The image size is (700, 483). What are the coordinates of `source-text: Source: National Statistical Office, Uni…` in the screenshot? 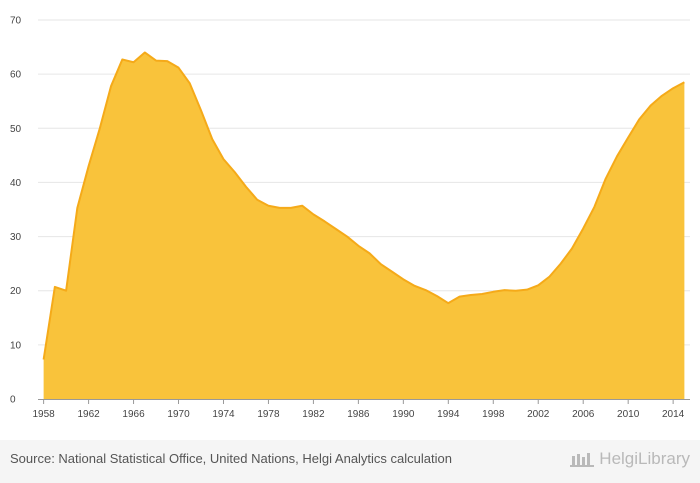 It's located at (231, 458).